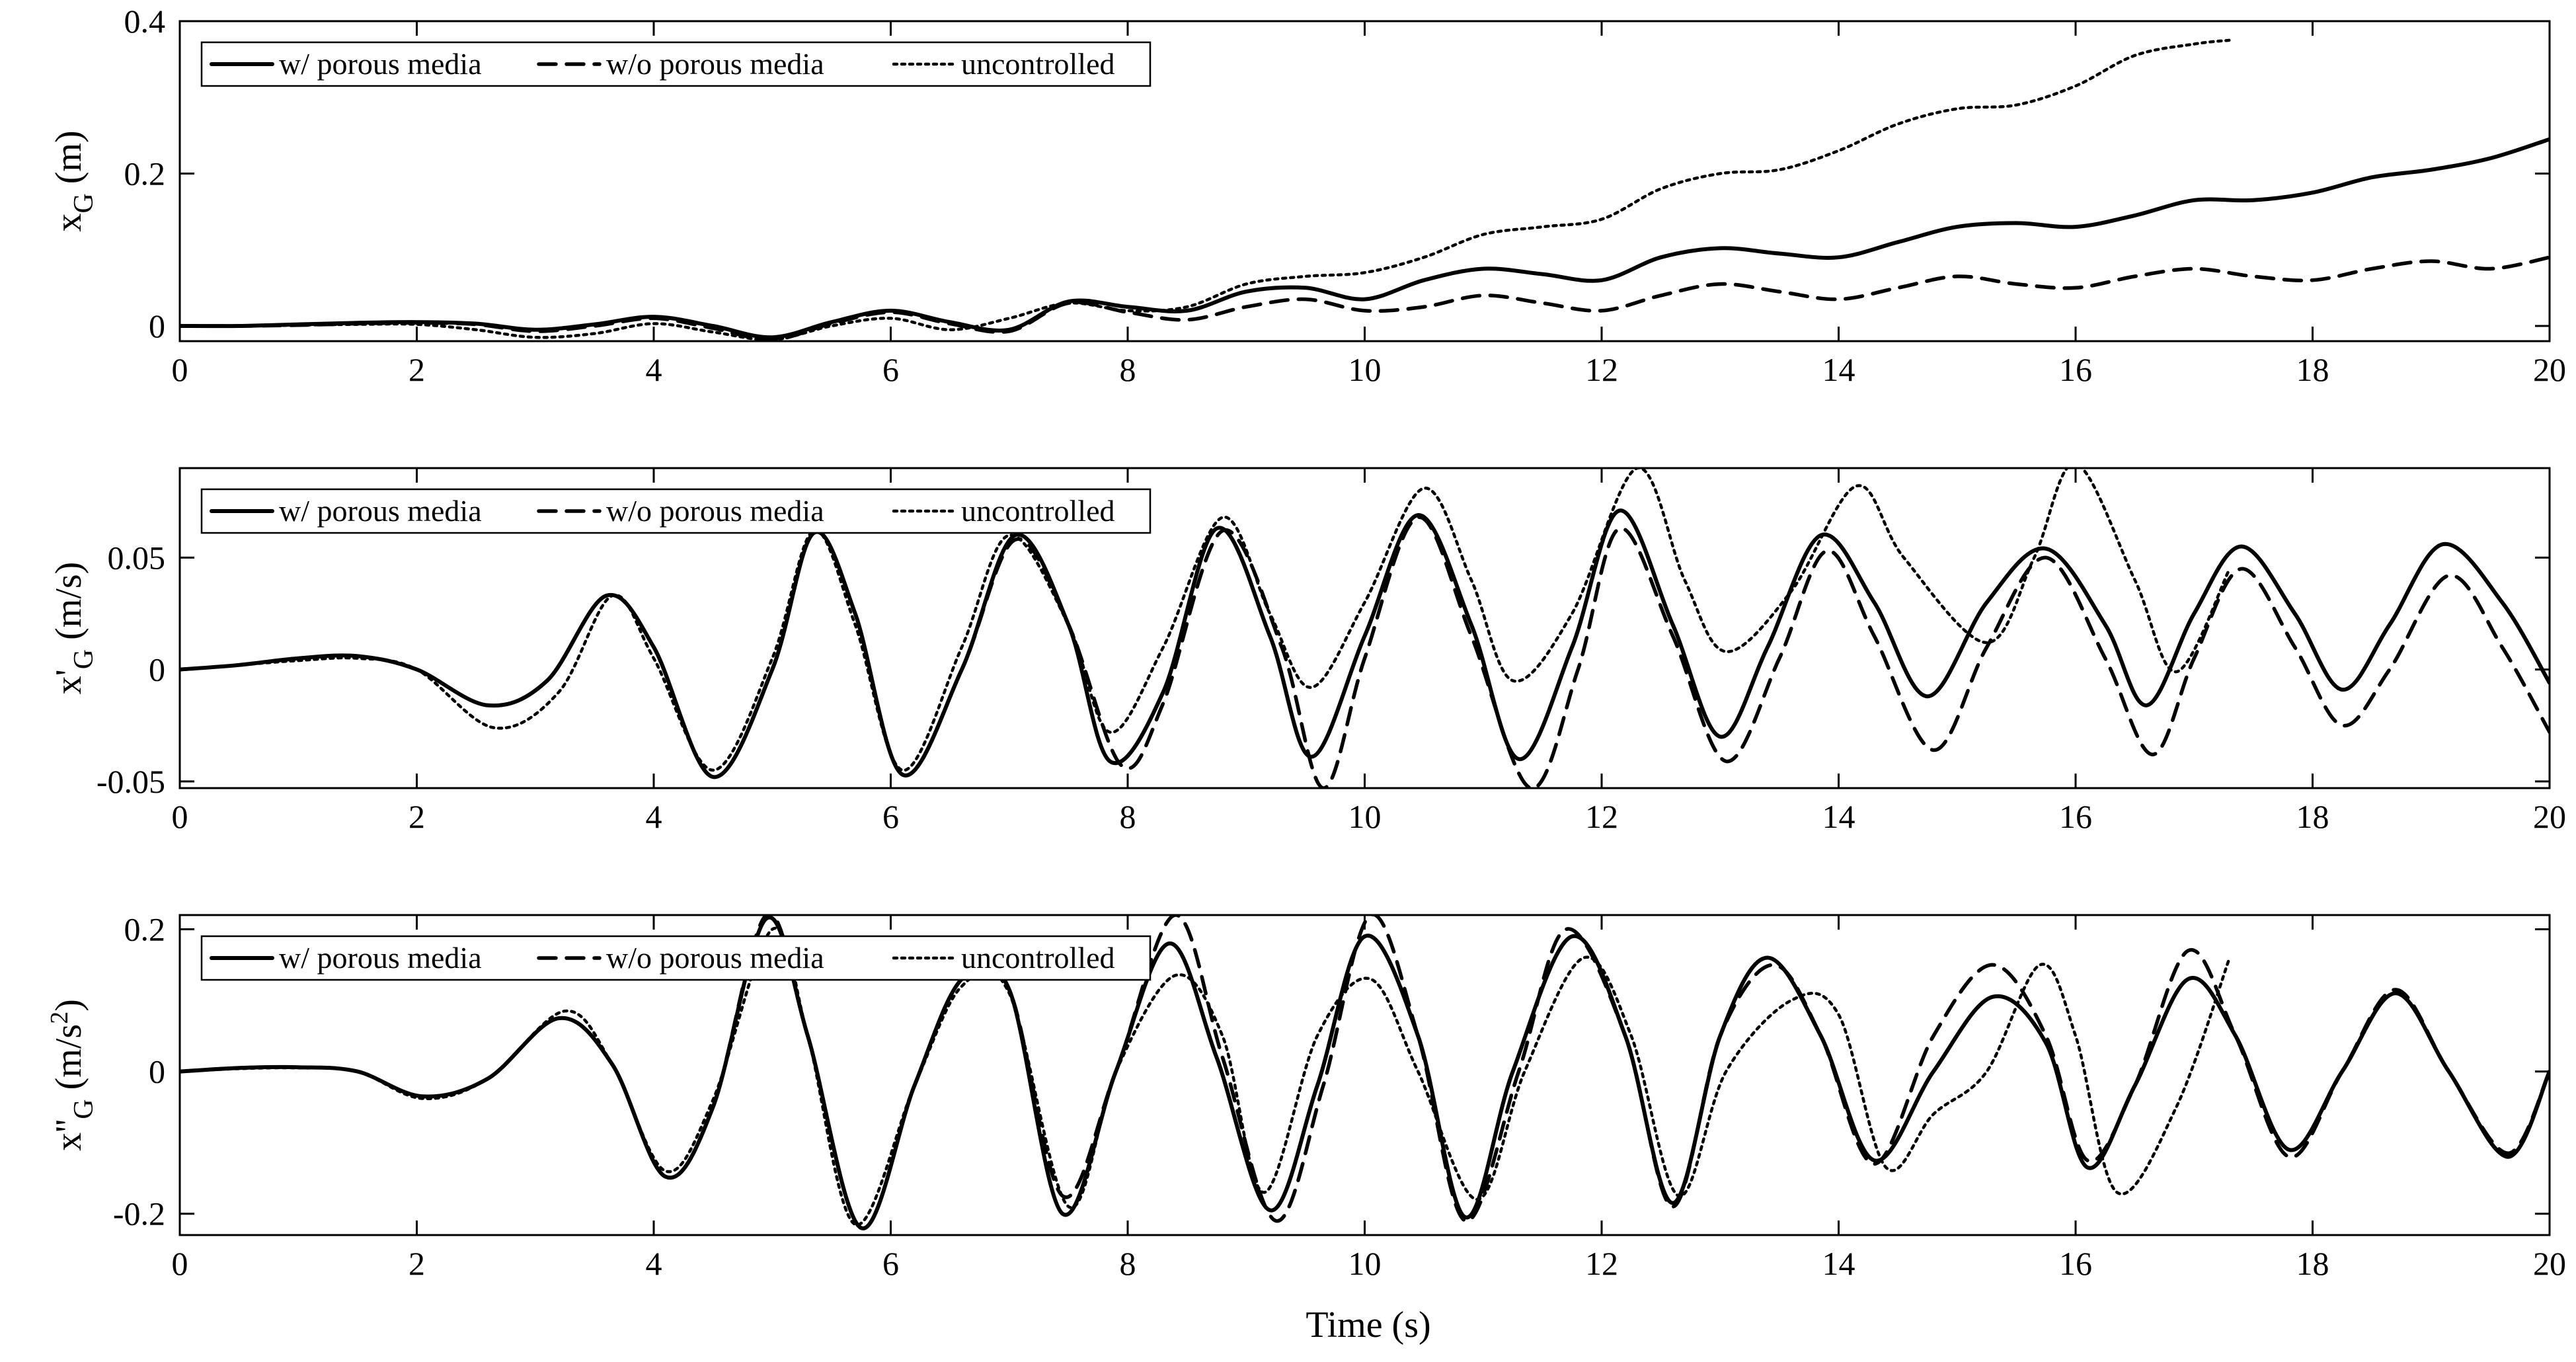  I want to click on y-axis-label: x'G (m/s), so click(73, 628).